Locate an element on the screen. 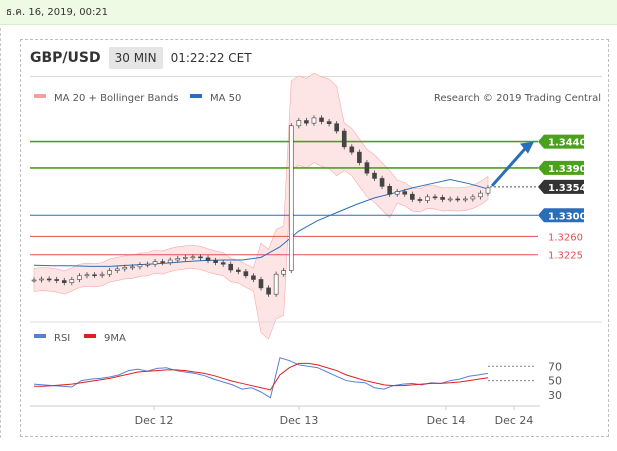 This screenshot has height=451, width=617. forecast-arrow-head is located at coordinates (527, 147).